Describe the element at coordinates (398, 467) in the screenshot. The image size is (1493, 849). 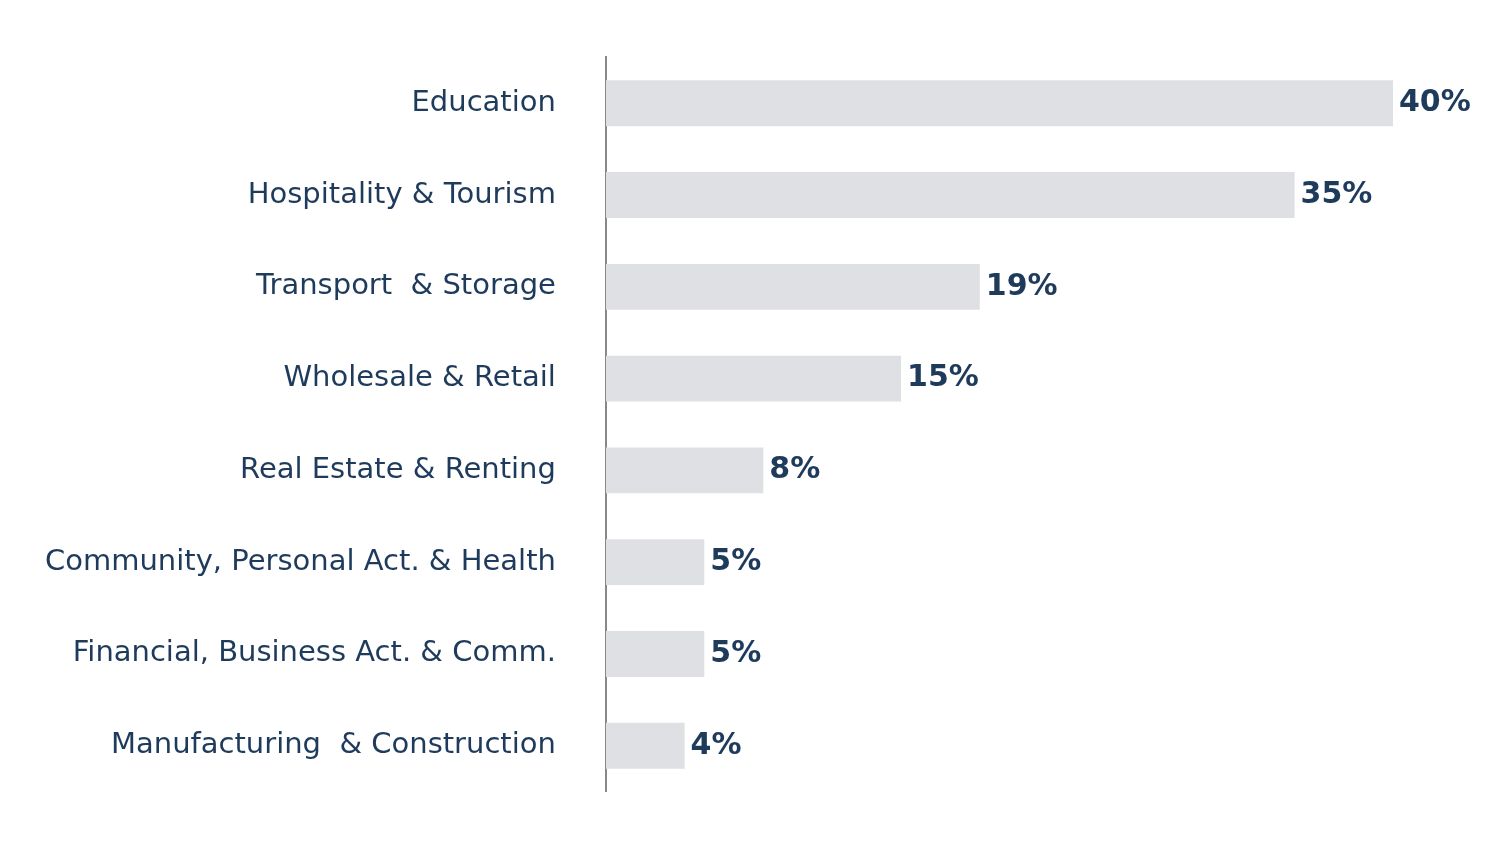
I see `y-tick-label: Real Estate & Renting` at that location.